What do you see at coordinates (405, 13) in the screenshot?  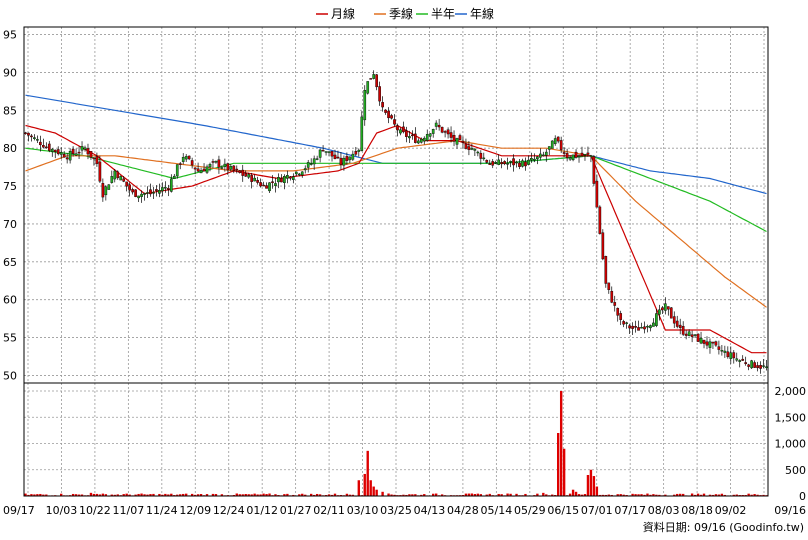 I see `legend: 月線 季線 半年 年線` at bounding box center [405, 13].